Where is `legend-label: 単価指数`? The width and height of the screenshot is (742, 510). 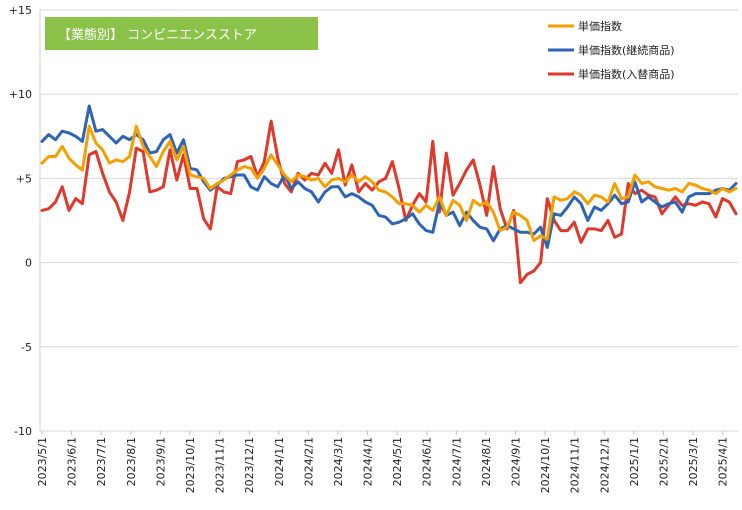 legend-label: 単価指数 is located at coordinates (600, 26).